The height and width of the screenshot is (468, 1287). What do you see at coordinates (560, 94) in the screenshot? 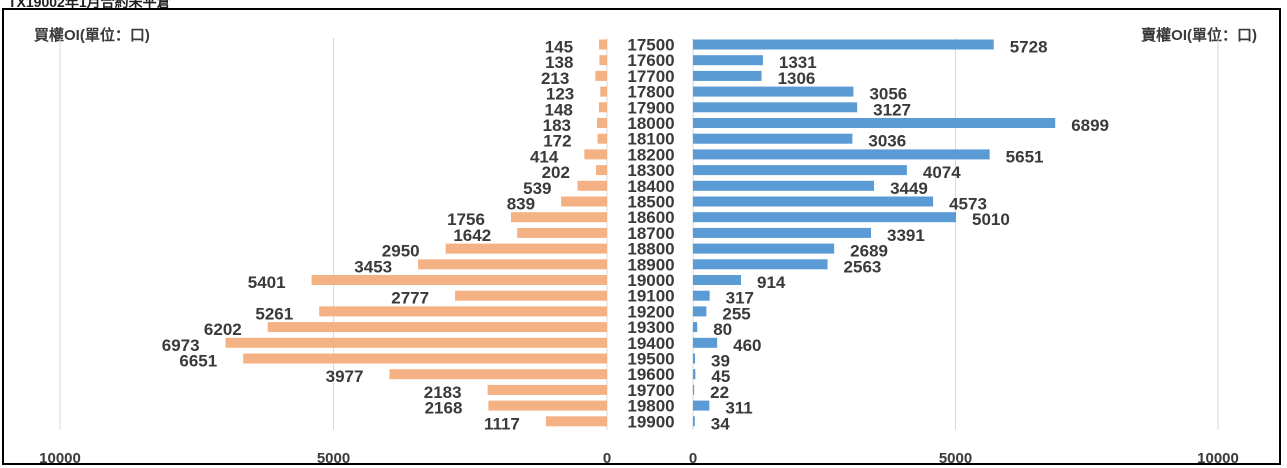
I see `call-oi-value-label: 123` at bounding box center [560, 94].